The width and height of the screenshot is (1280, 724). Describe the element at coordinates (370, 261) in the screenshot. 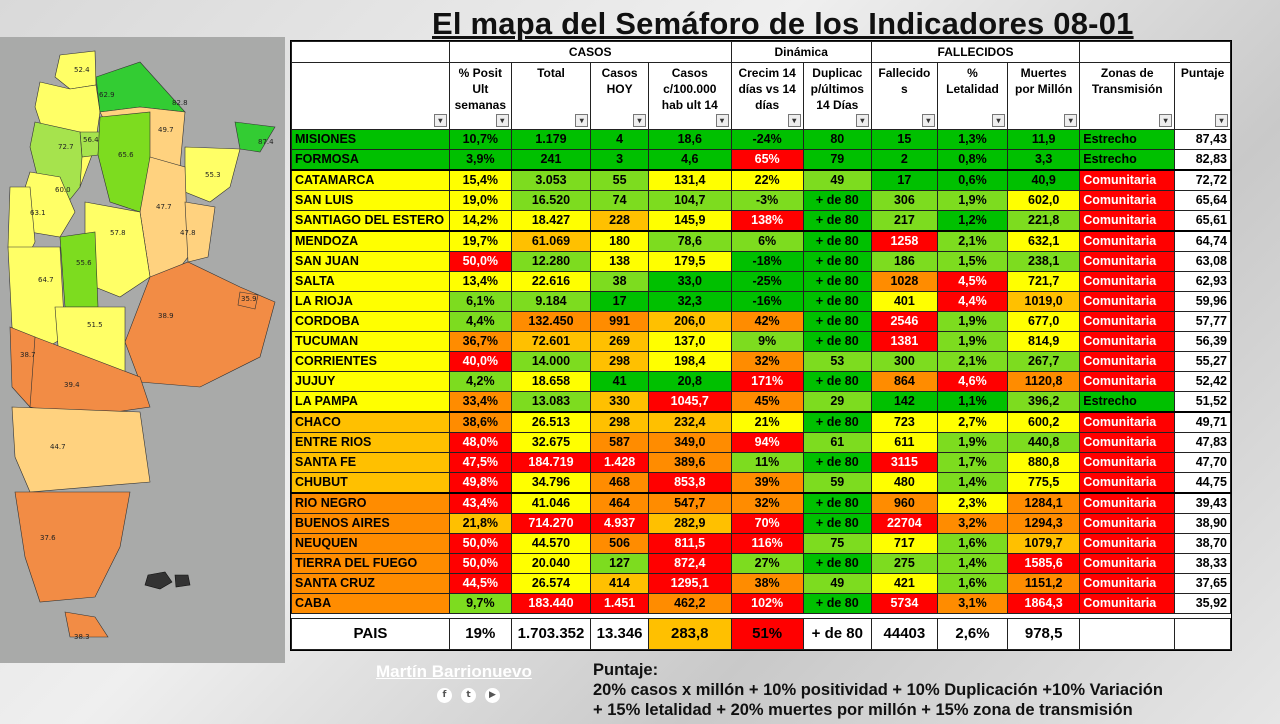

I see `province-name: SAN JUAN` at that location.